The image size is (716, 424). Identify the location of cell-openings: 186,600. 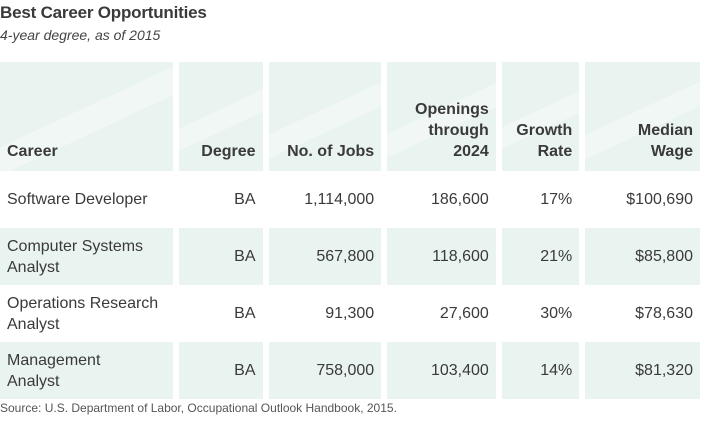
(441, 199).